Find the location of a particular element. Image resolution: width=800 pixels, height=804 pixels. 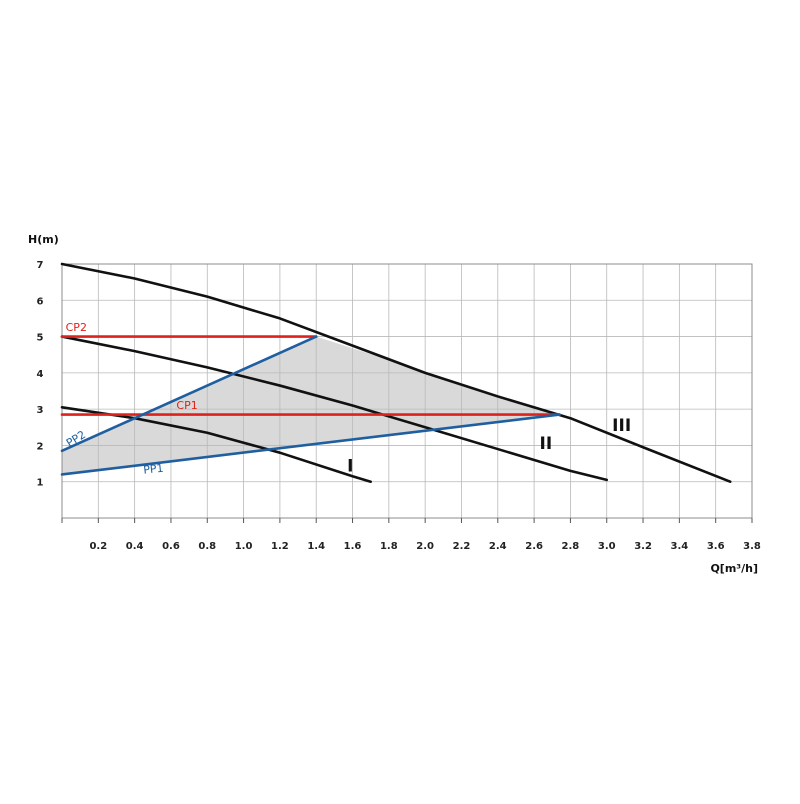

x-tick-label-11: 2.4 is located at coordinates (498, 546).